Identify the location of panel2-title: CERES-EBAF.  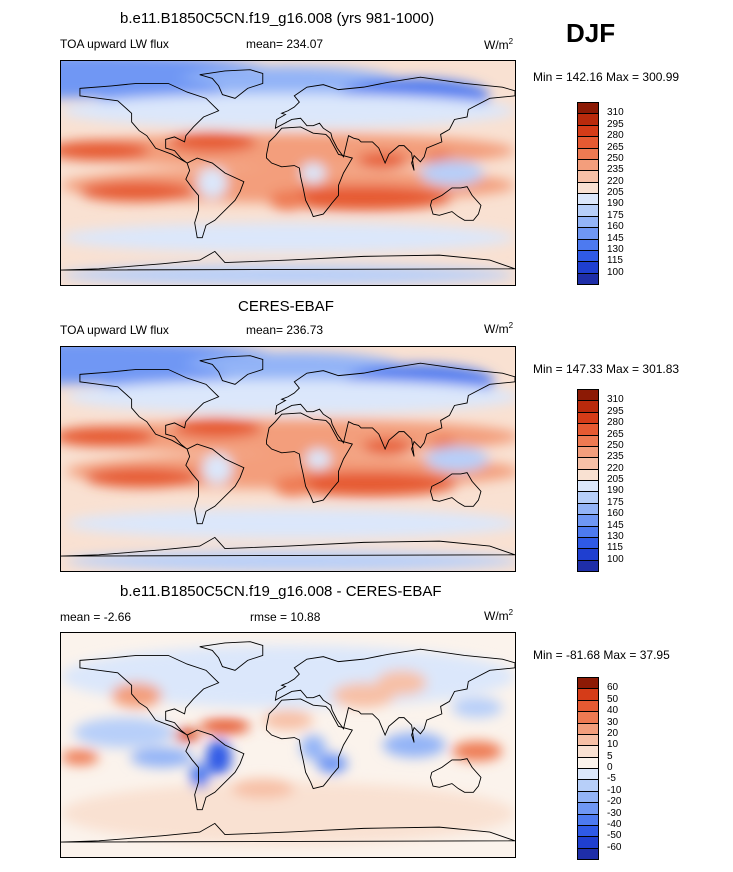
(286, 306).